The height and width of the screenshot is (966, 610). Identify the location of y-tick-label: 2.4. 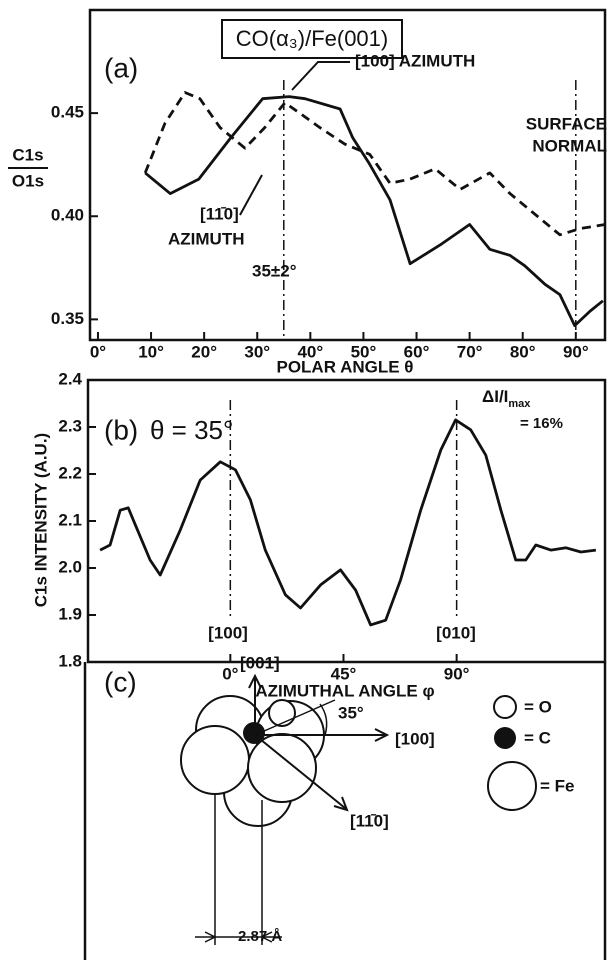
(70, 378).